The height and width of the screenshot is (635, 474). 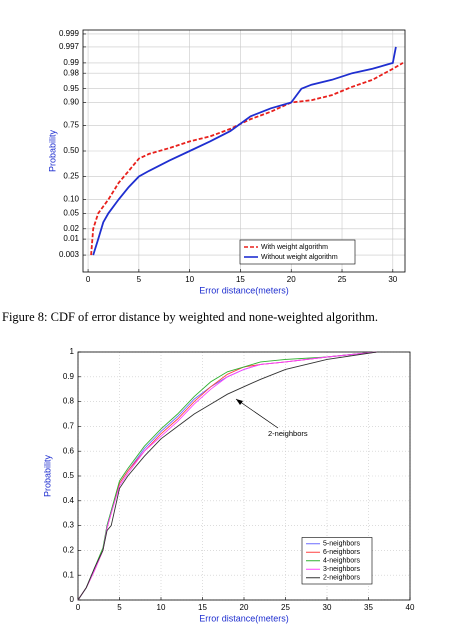 What do you see at coordinates (69, 254) in the screenshot?
I see `y-tick-label: 0.003` at bounding box center [69, 254].